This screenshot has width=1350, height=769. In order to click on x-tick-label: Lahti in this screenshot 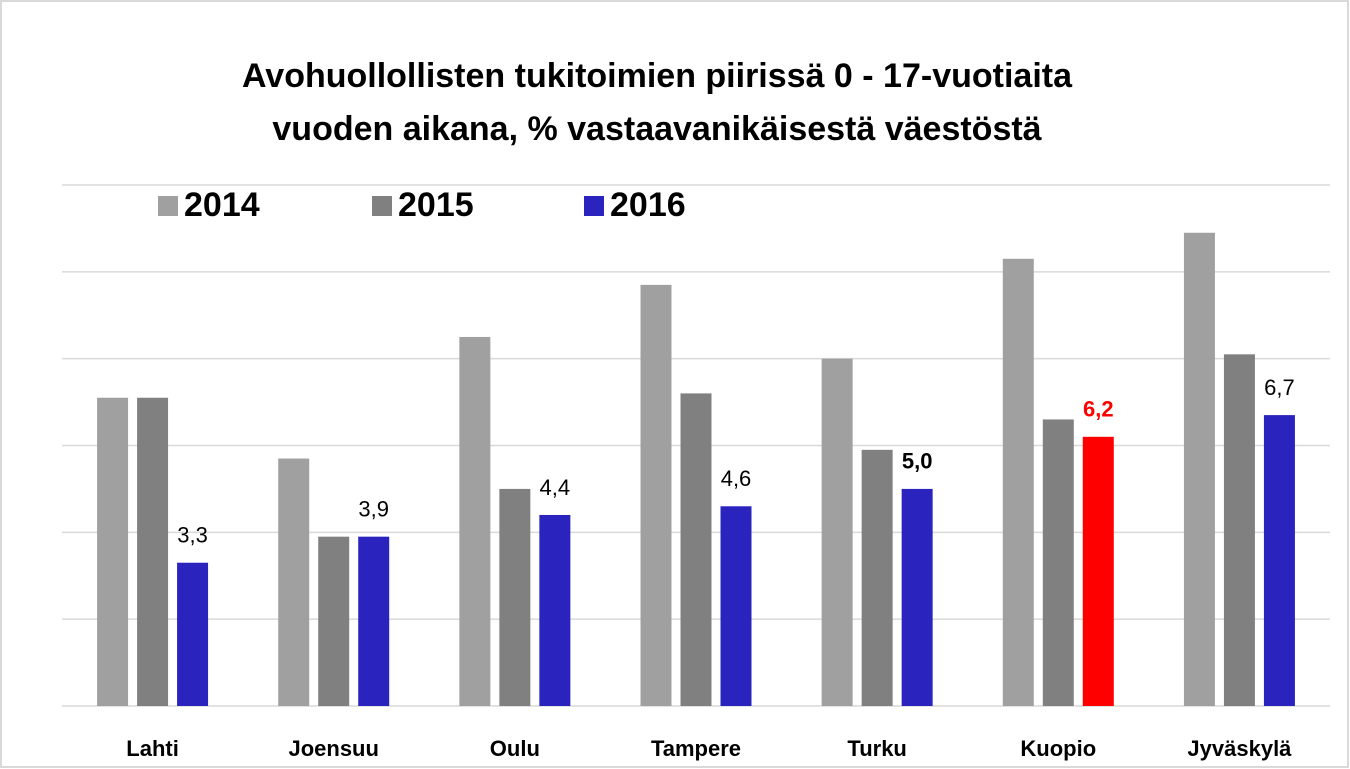, I will do `click(152, 748)`.